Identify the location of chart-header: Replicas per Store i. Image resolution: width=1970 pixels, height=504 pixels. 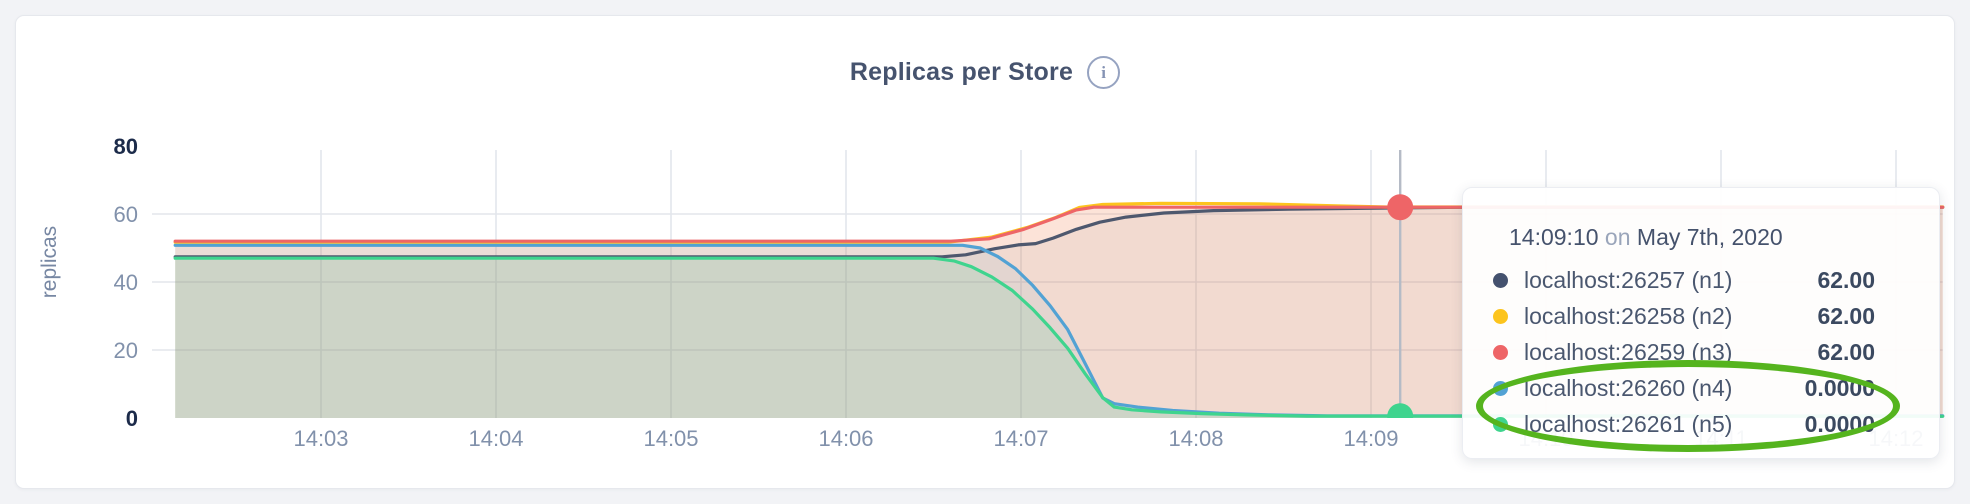
(985, 72).